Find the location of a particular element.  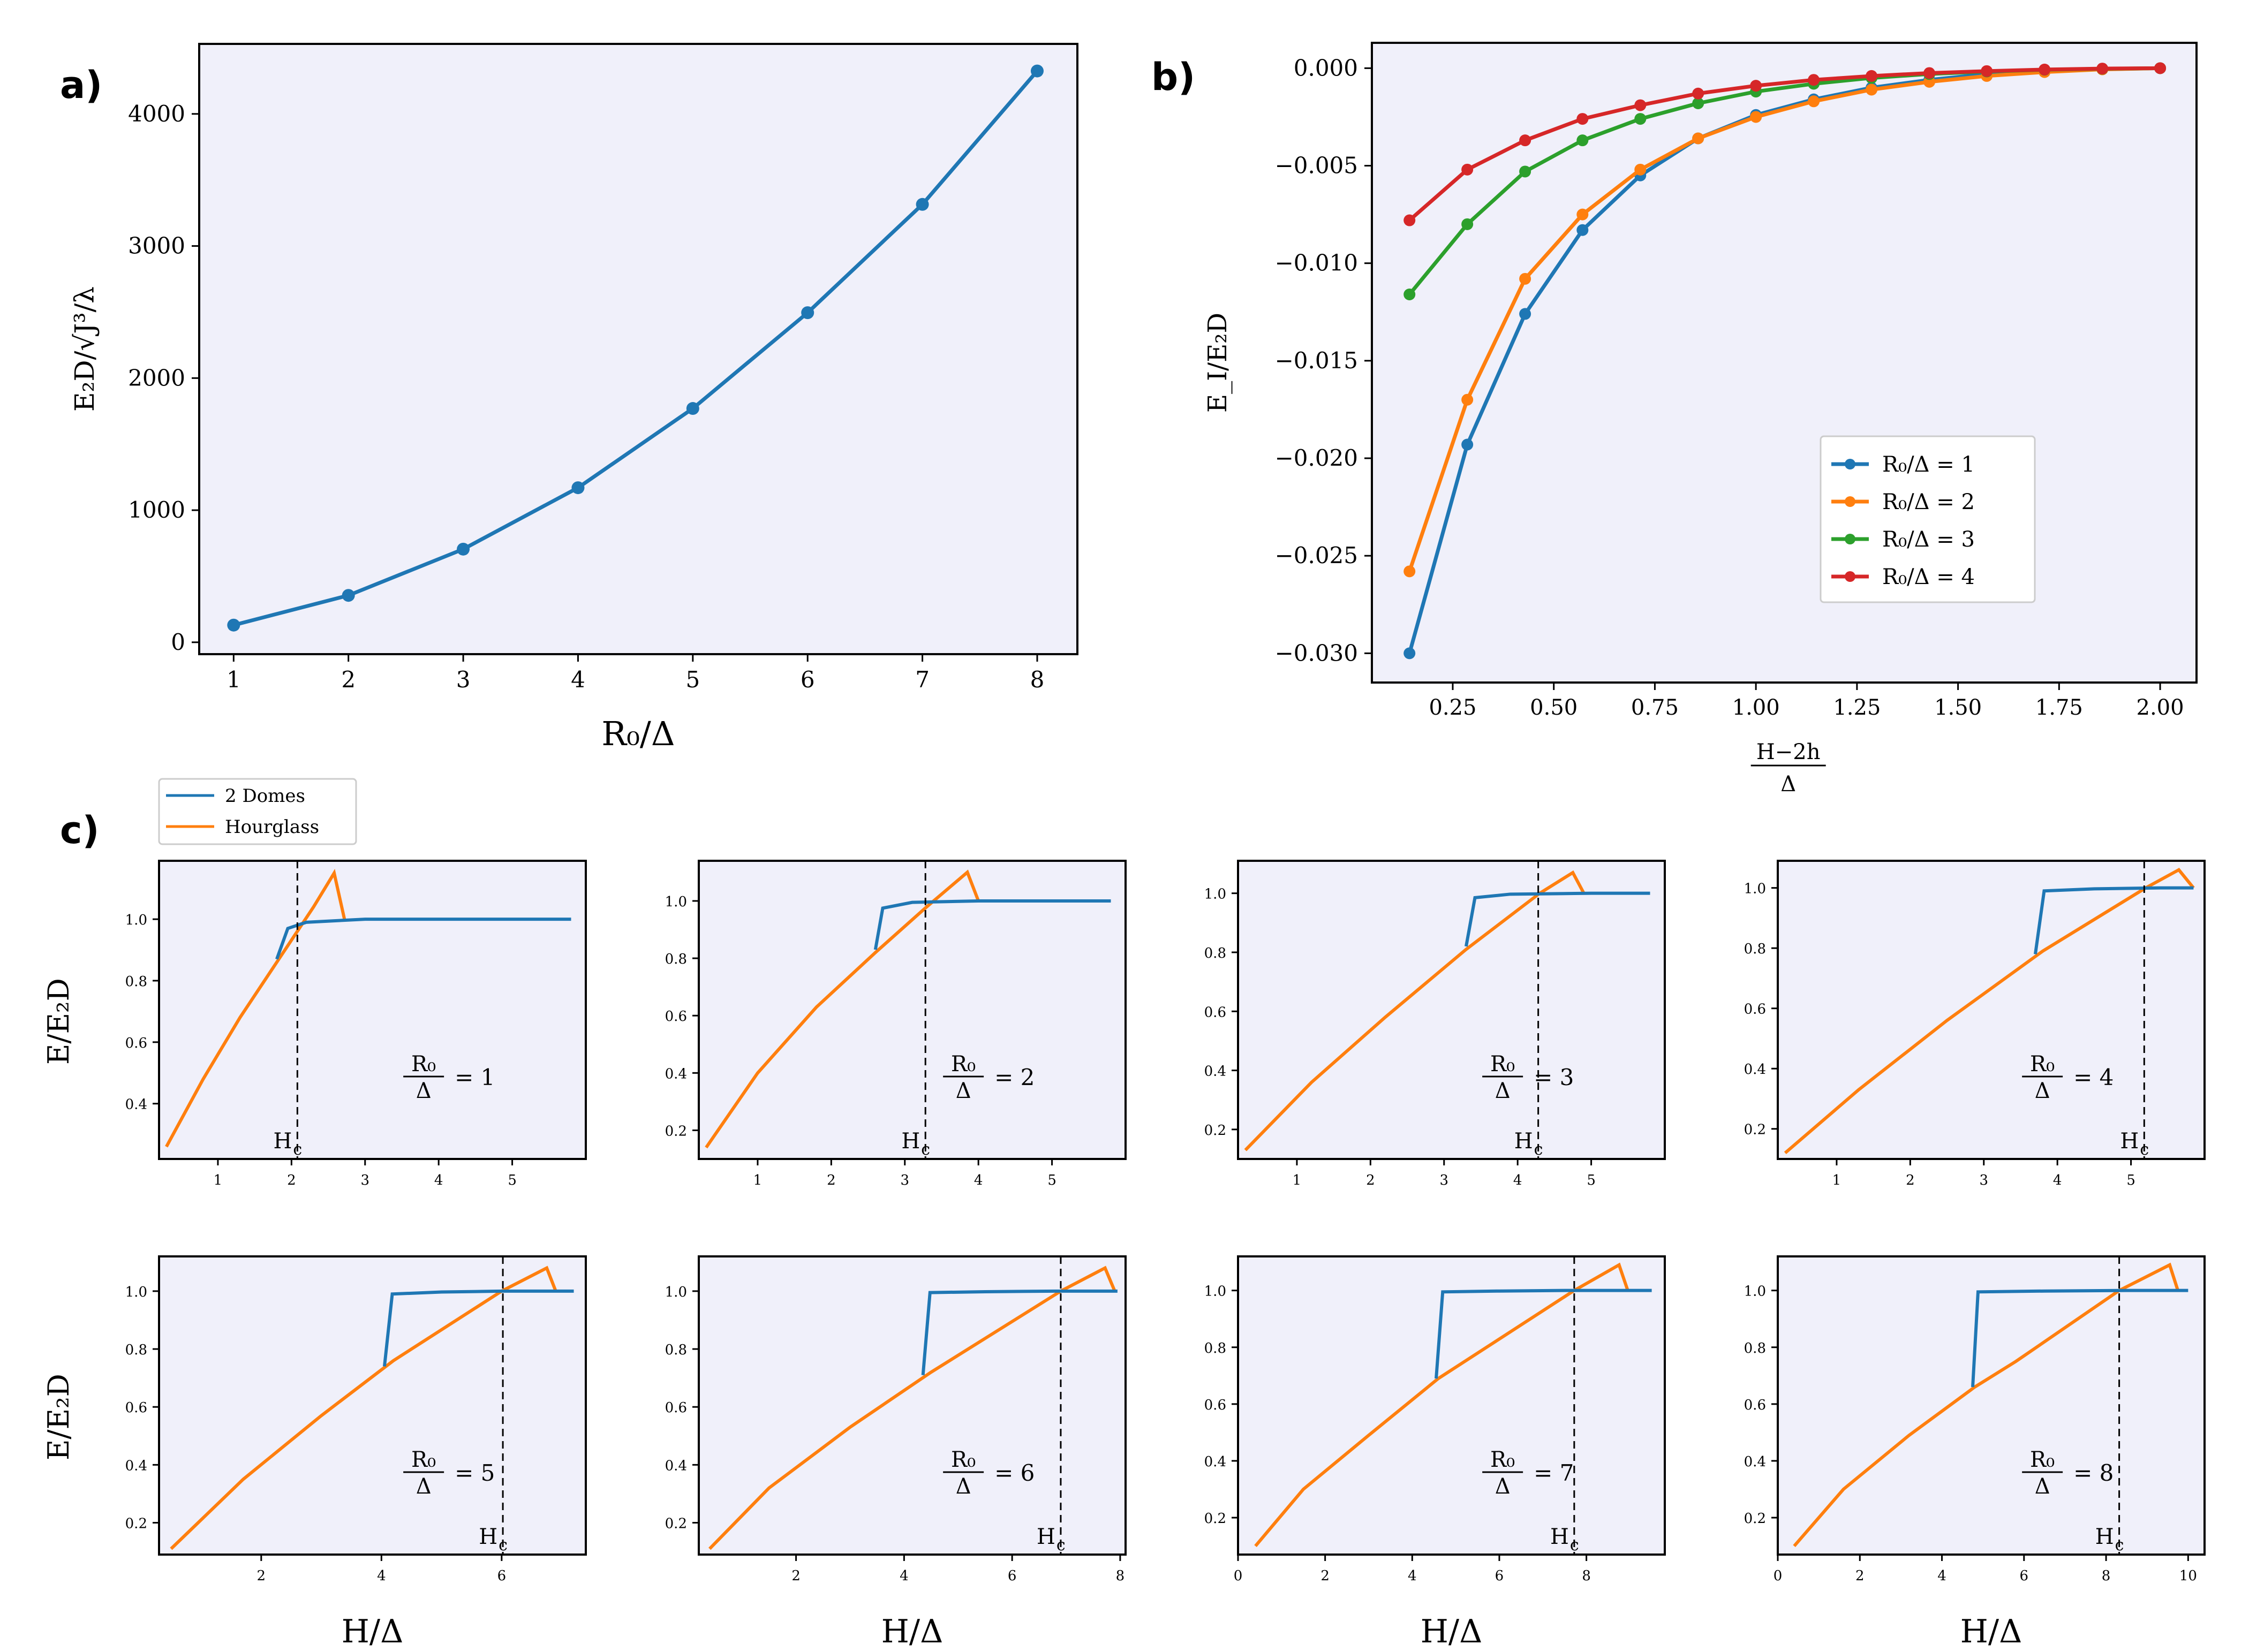

y-tick-label: −0.025 is located at coordinates (1316, 555).